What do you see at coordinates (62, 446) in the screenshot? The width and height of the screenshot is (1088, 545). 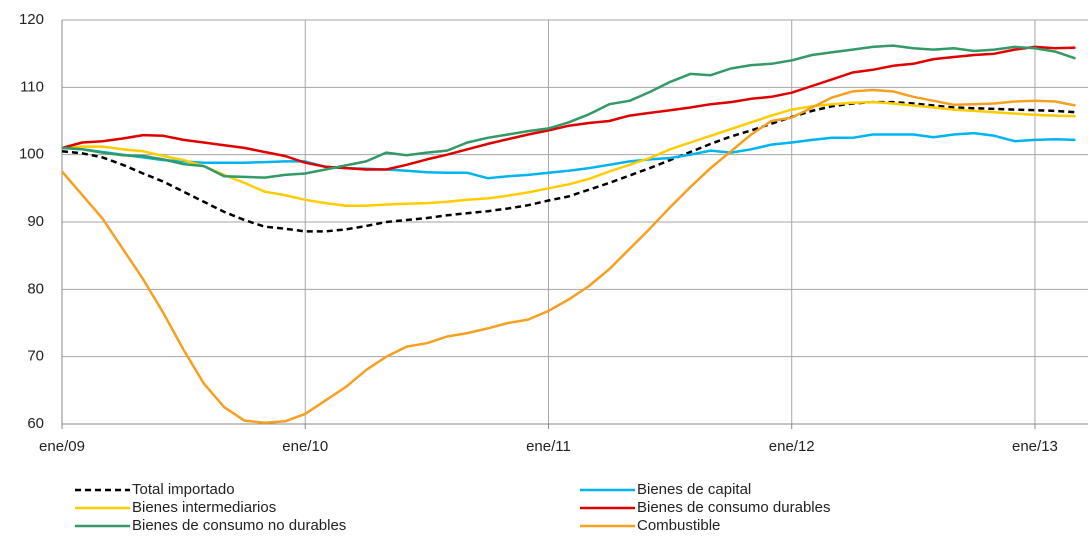 I see `x-tick-label: ene/09` at bounding box center [62, 446].